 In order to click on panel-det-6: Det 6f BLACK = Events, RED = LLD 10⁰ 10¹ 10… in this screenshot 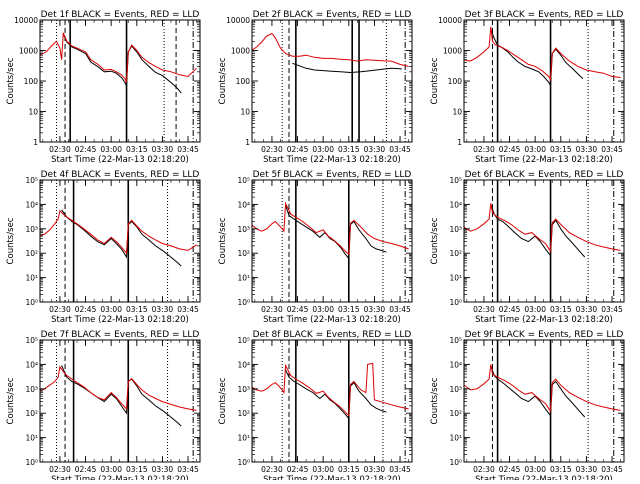, I will do `click(527, 247)`.